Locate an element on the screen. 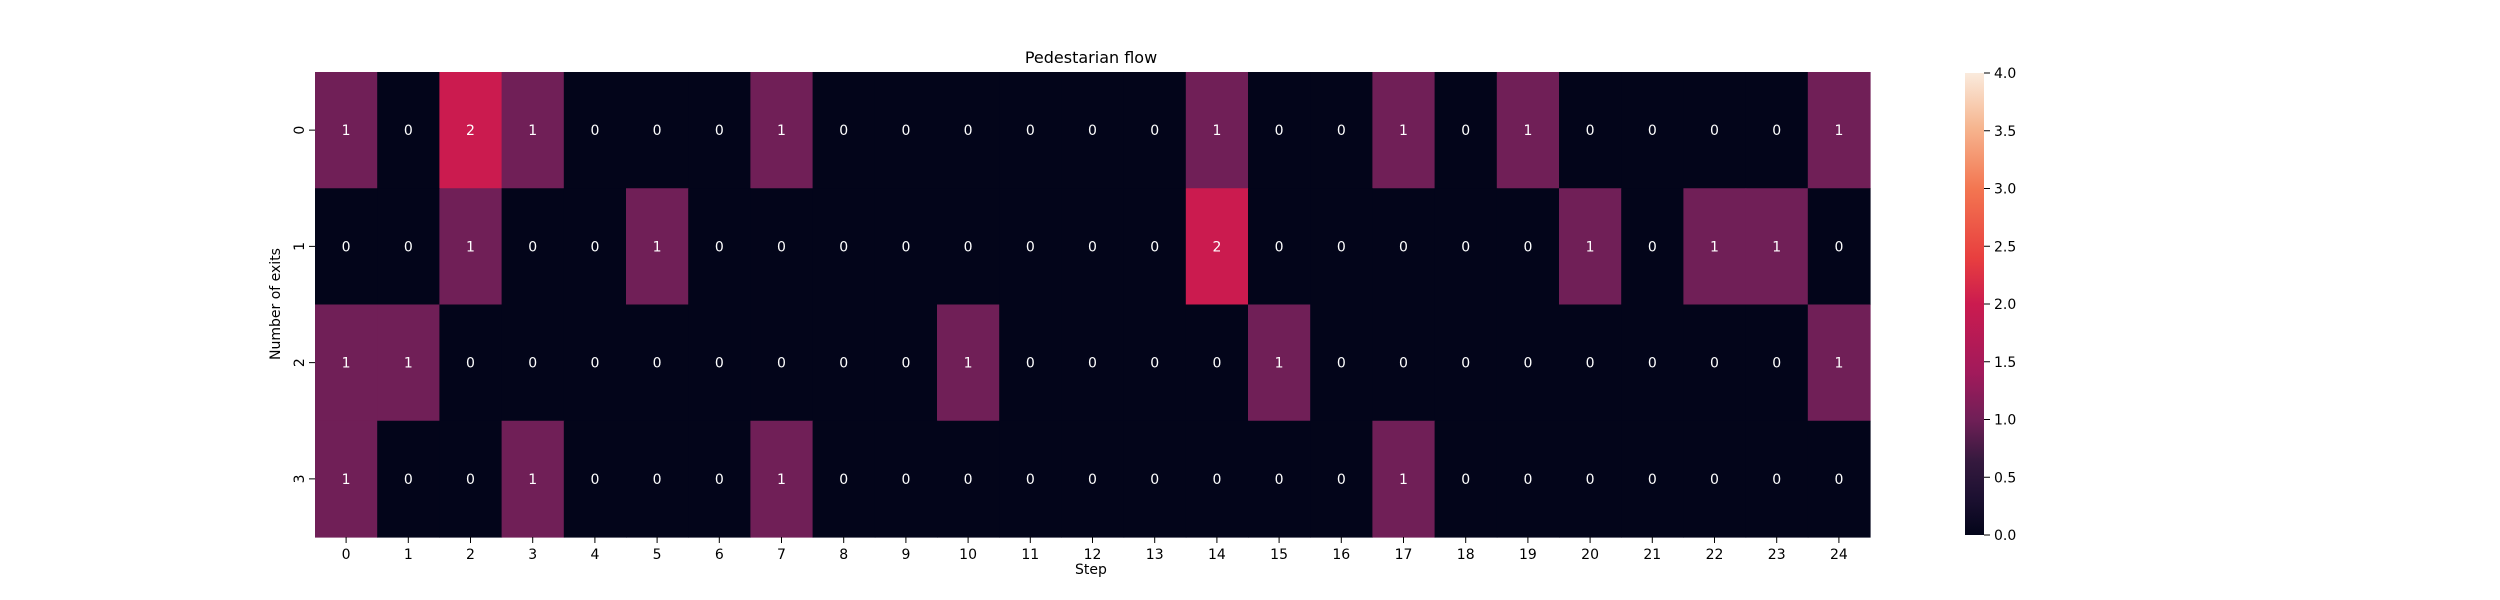  y-tick-label: 3 is located at coordinates (300, 478).